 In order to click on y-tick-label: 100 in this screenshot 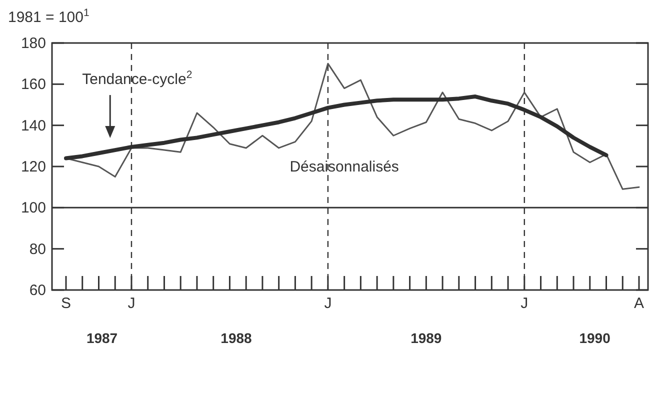, I will do `click(33, 208)`.